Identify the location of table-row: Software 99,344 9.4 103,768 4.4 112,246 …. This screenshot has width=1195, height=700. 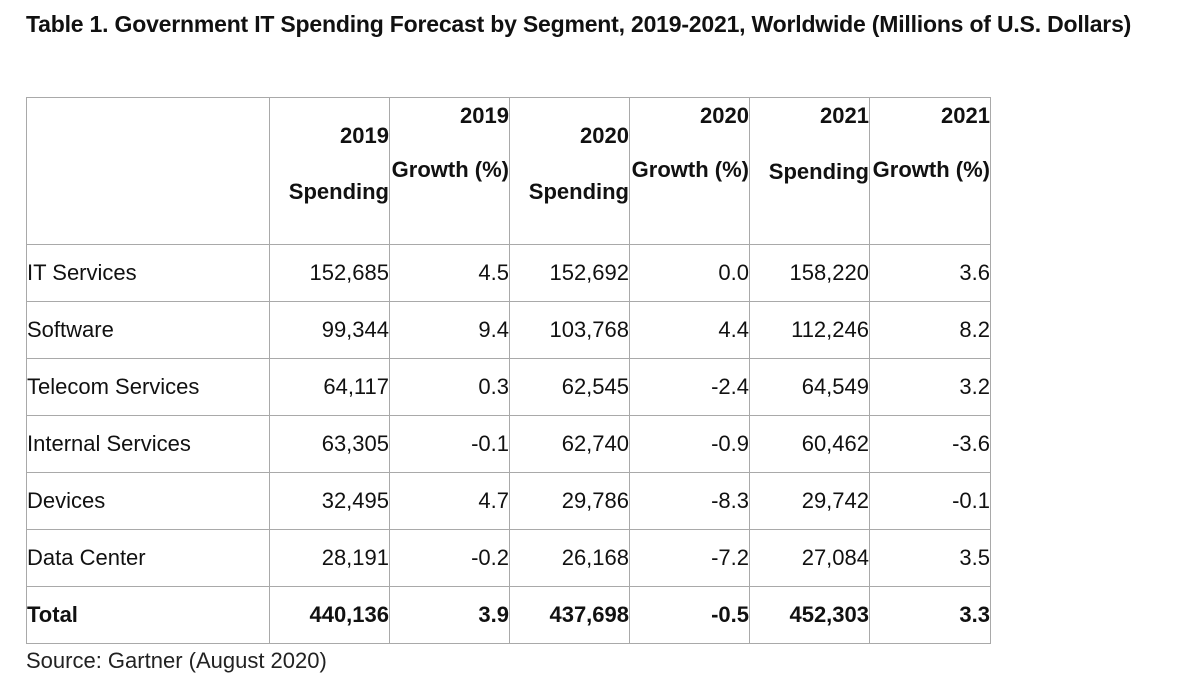
(508, 330).